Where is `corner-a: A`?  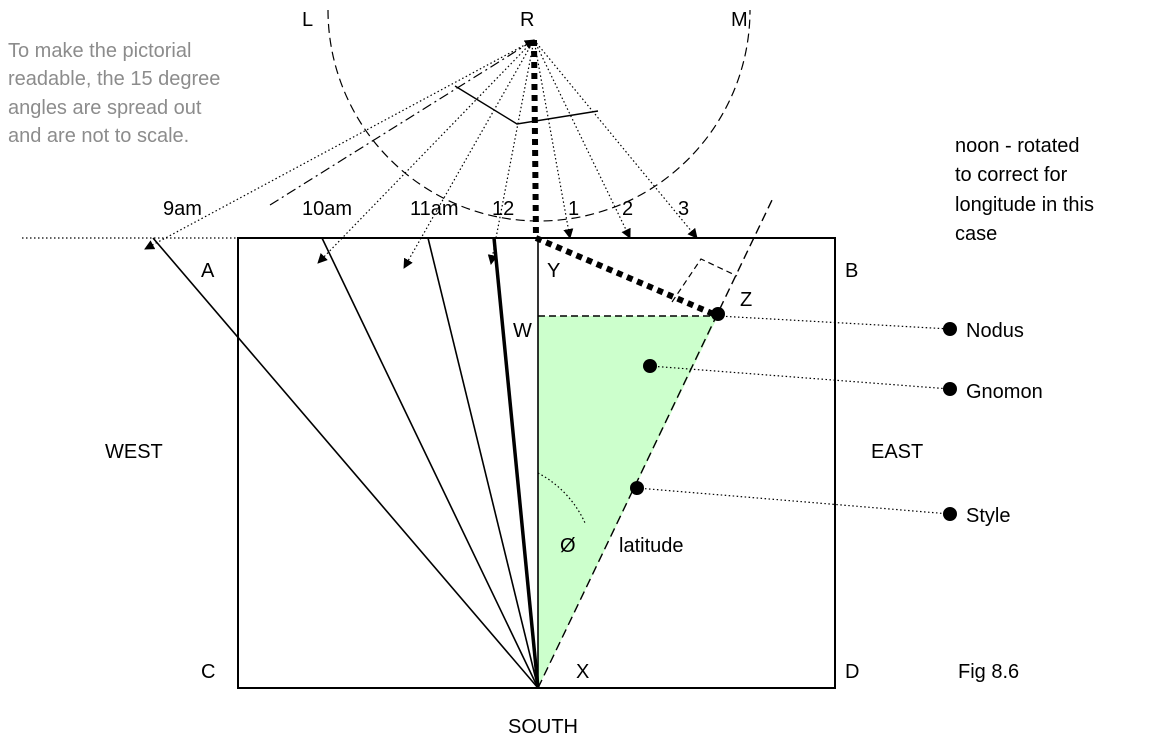
corner-a: A is located at coordinates (208, 271).